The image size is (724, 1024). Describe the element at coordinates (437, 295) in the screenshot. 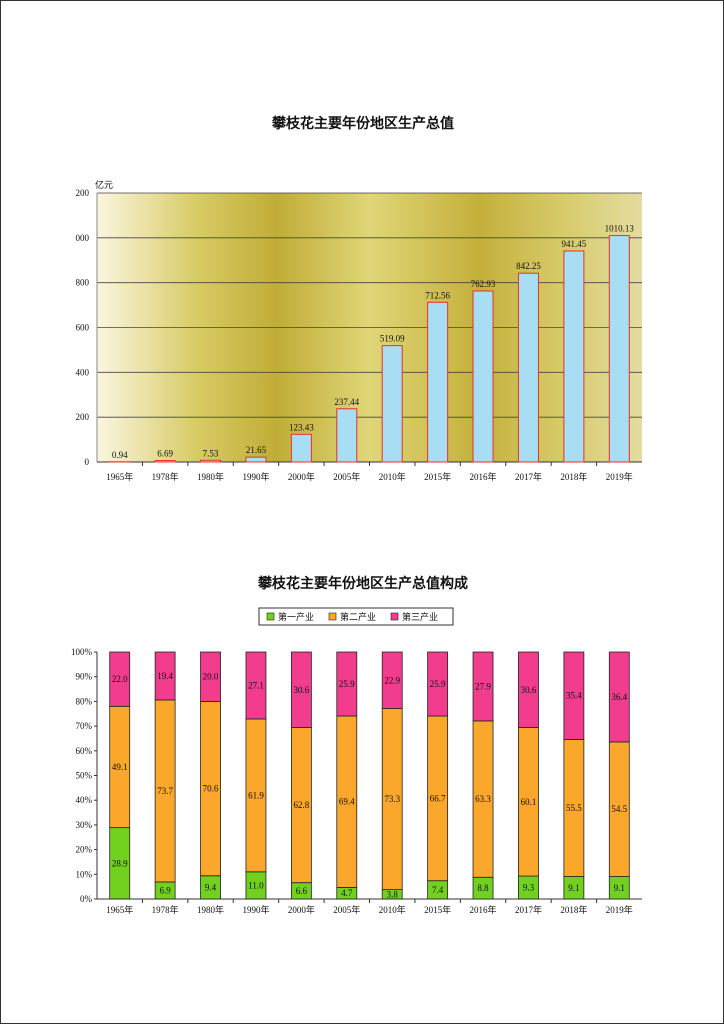

I see `data-label: 712.56` at that location.